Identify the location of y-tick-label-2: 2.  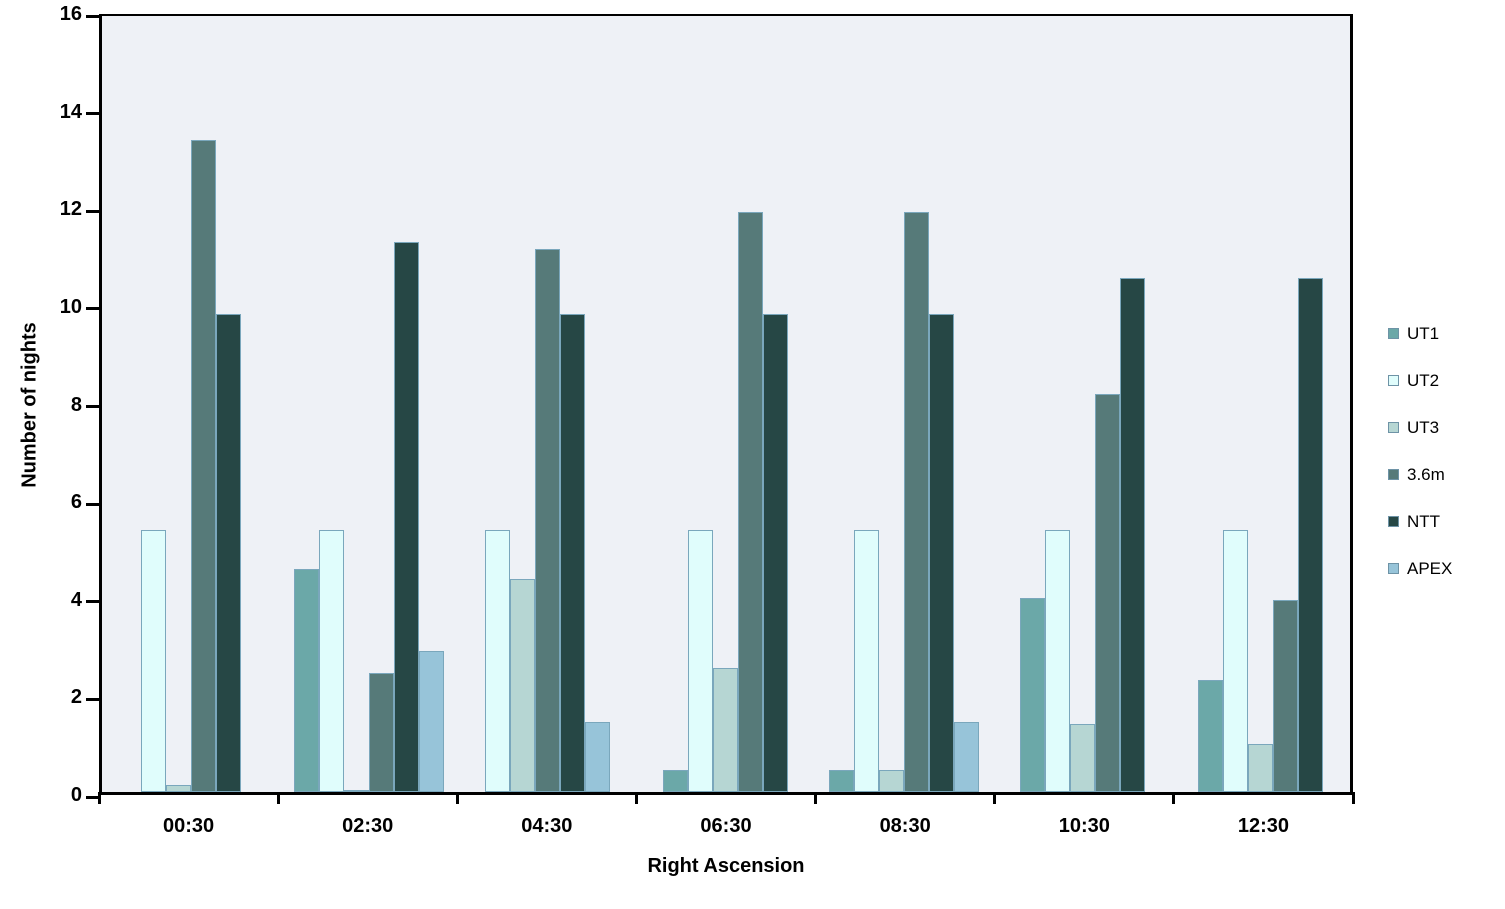
(76, 697).